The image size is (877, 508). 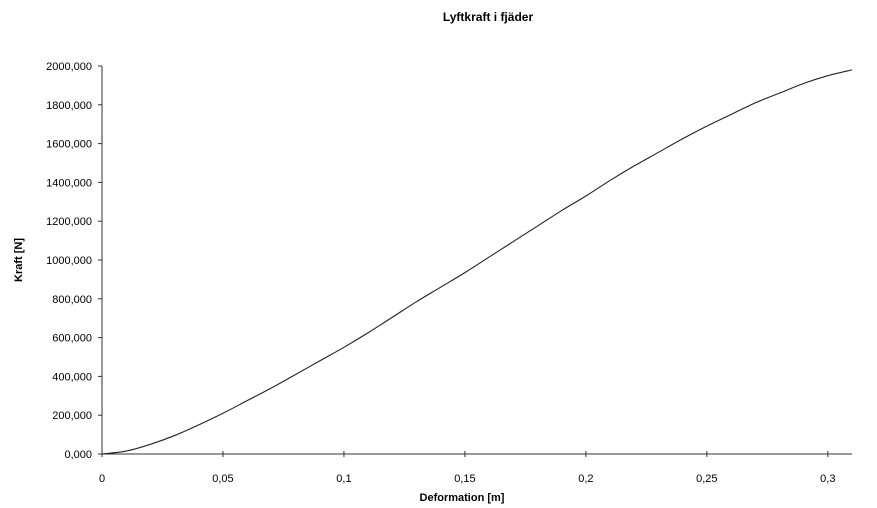 What do you see at coordinates (69, 67) in the screenshot?
I see `y-tick-label: 2000,000` at bounding box center [69, 67].